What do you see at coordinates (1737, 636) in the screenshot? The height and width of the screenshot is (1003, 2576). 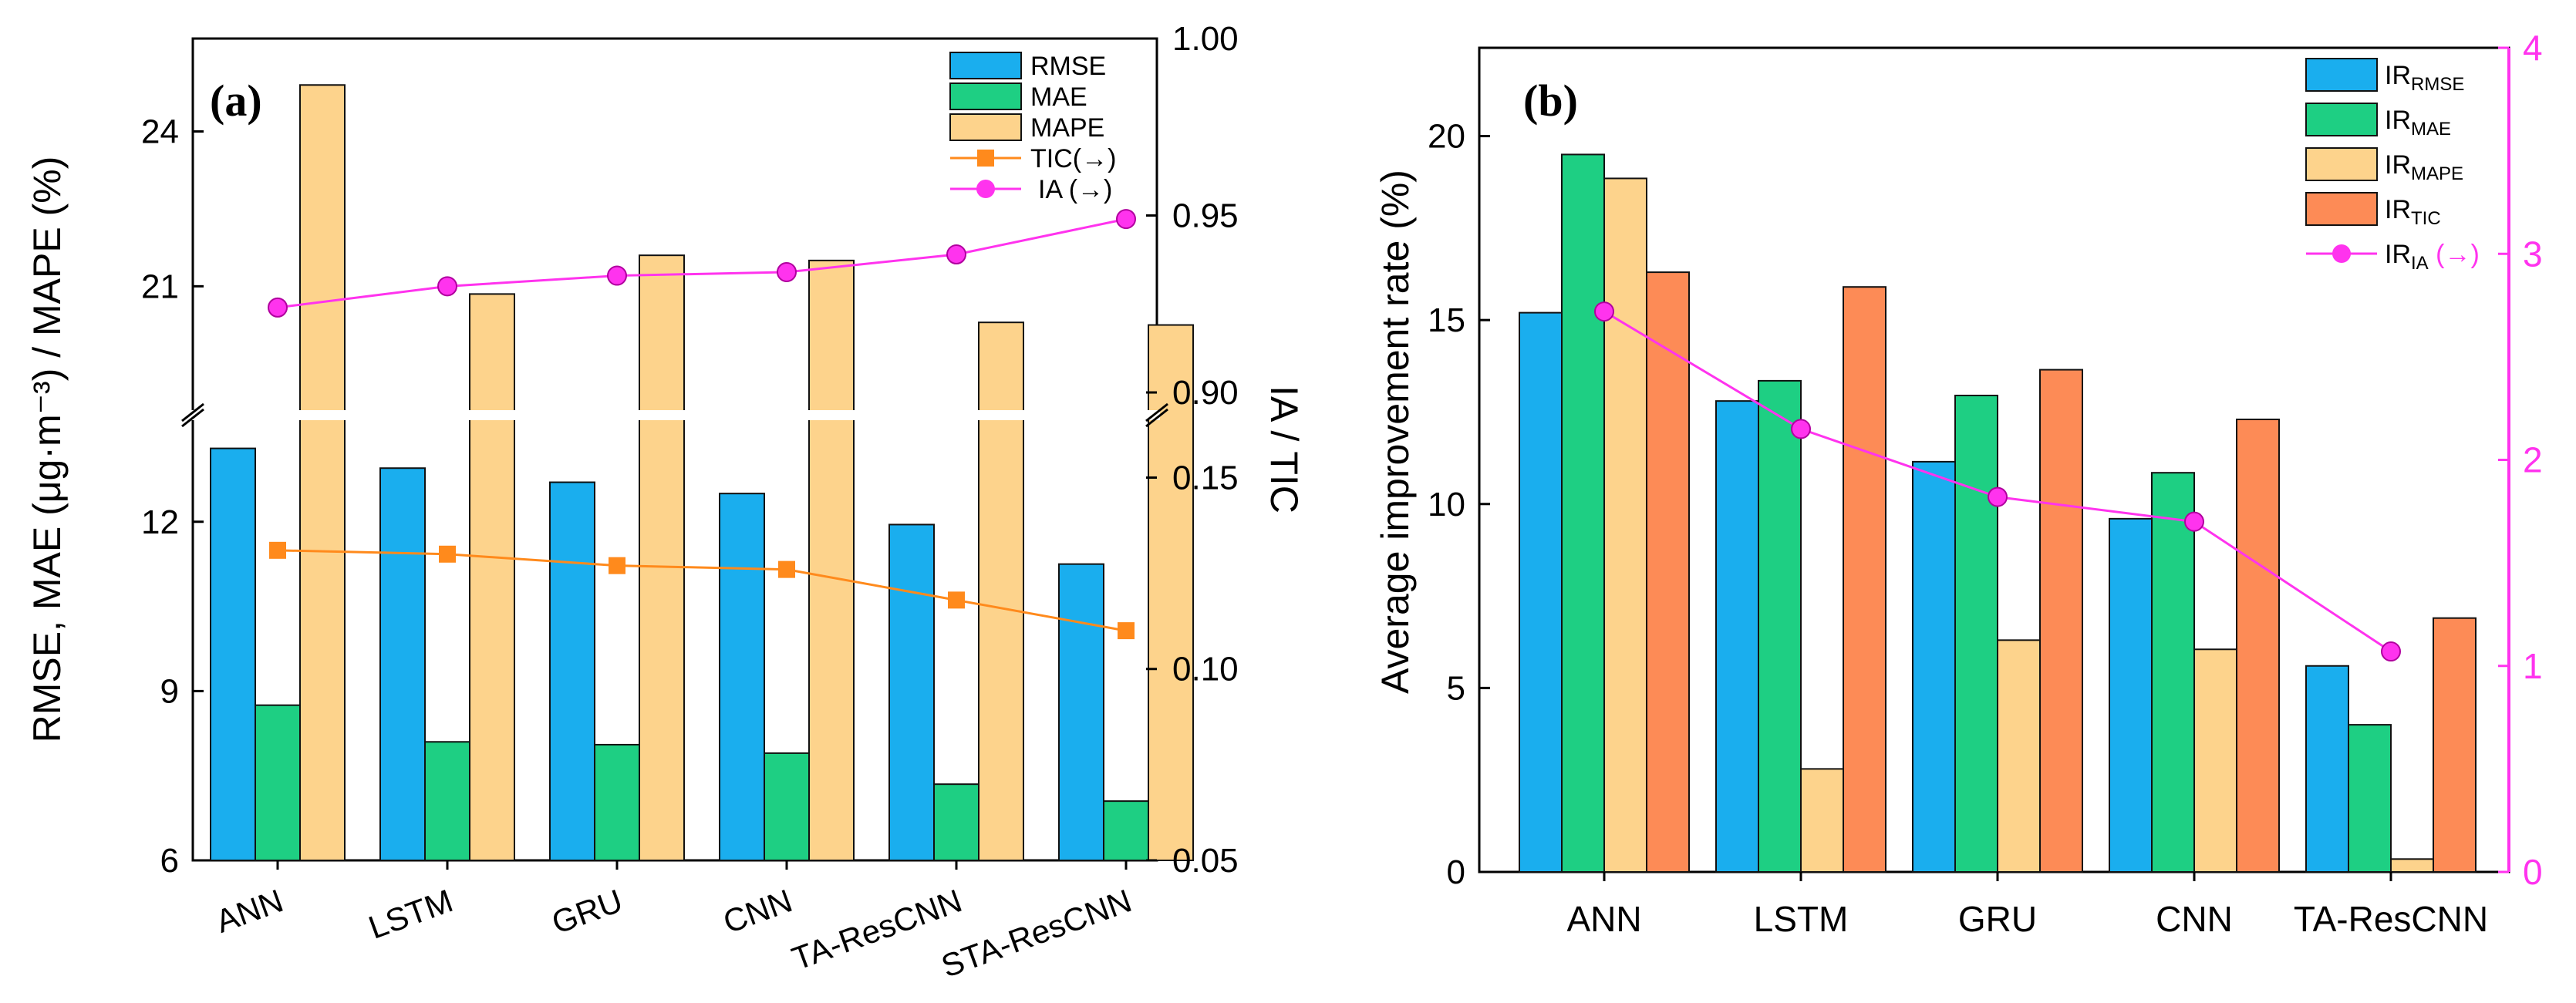 I see `bar-b-ir-rmse-lstm` at bounding box center [1737, 636].